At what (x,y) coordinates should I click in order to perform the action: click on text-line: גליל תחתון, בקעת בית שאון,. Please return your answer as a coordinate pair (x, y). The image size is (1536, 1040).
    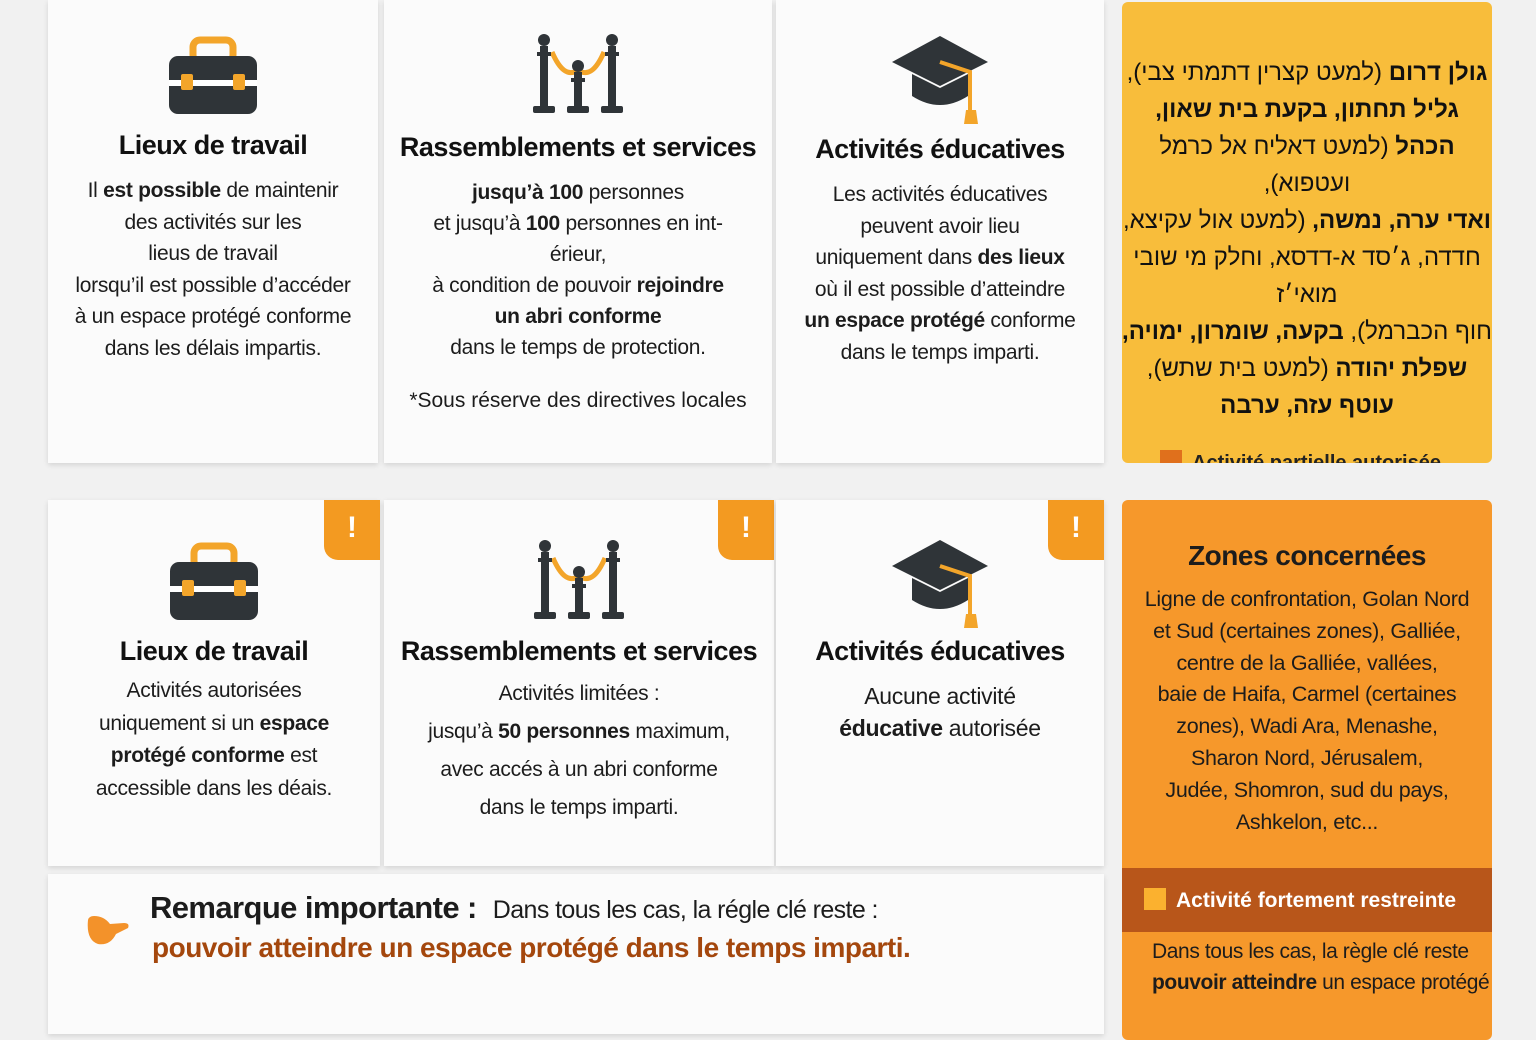
    Looking at the image, I should click on (1307, 109).